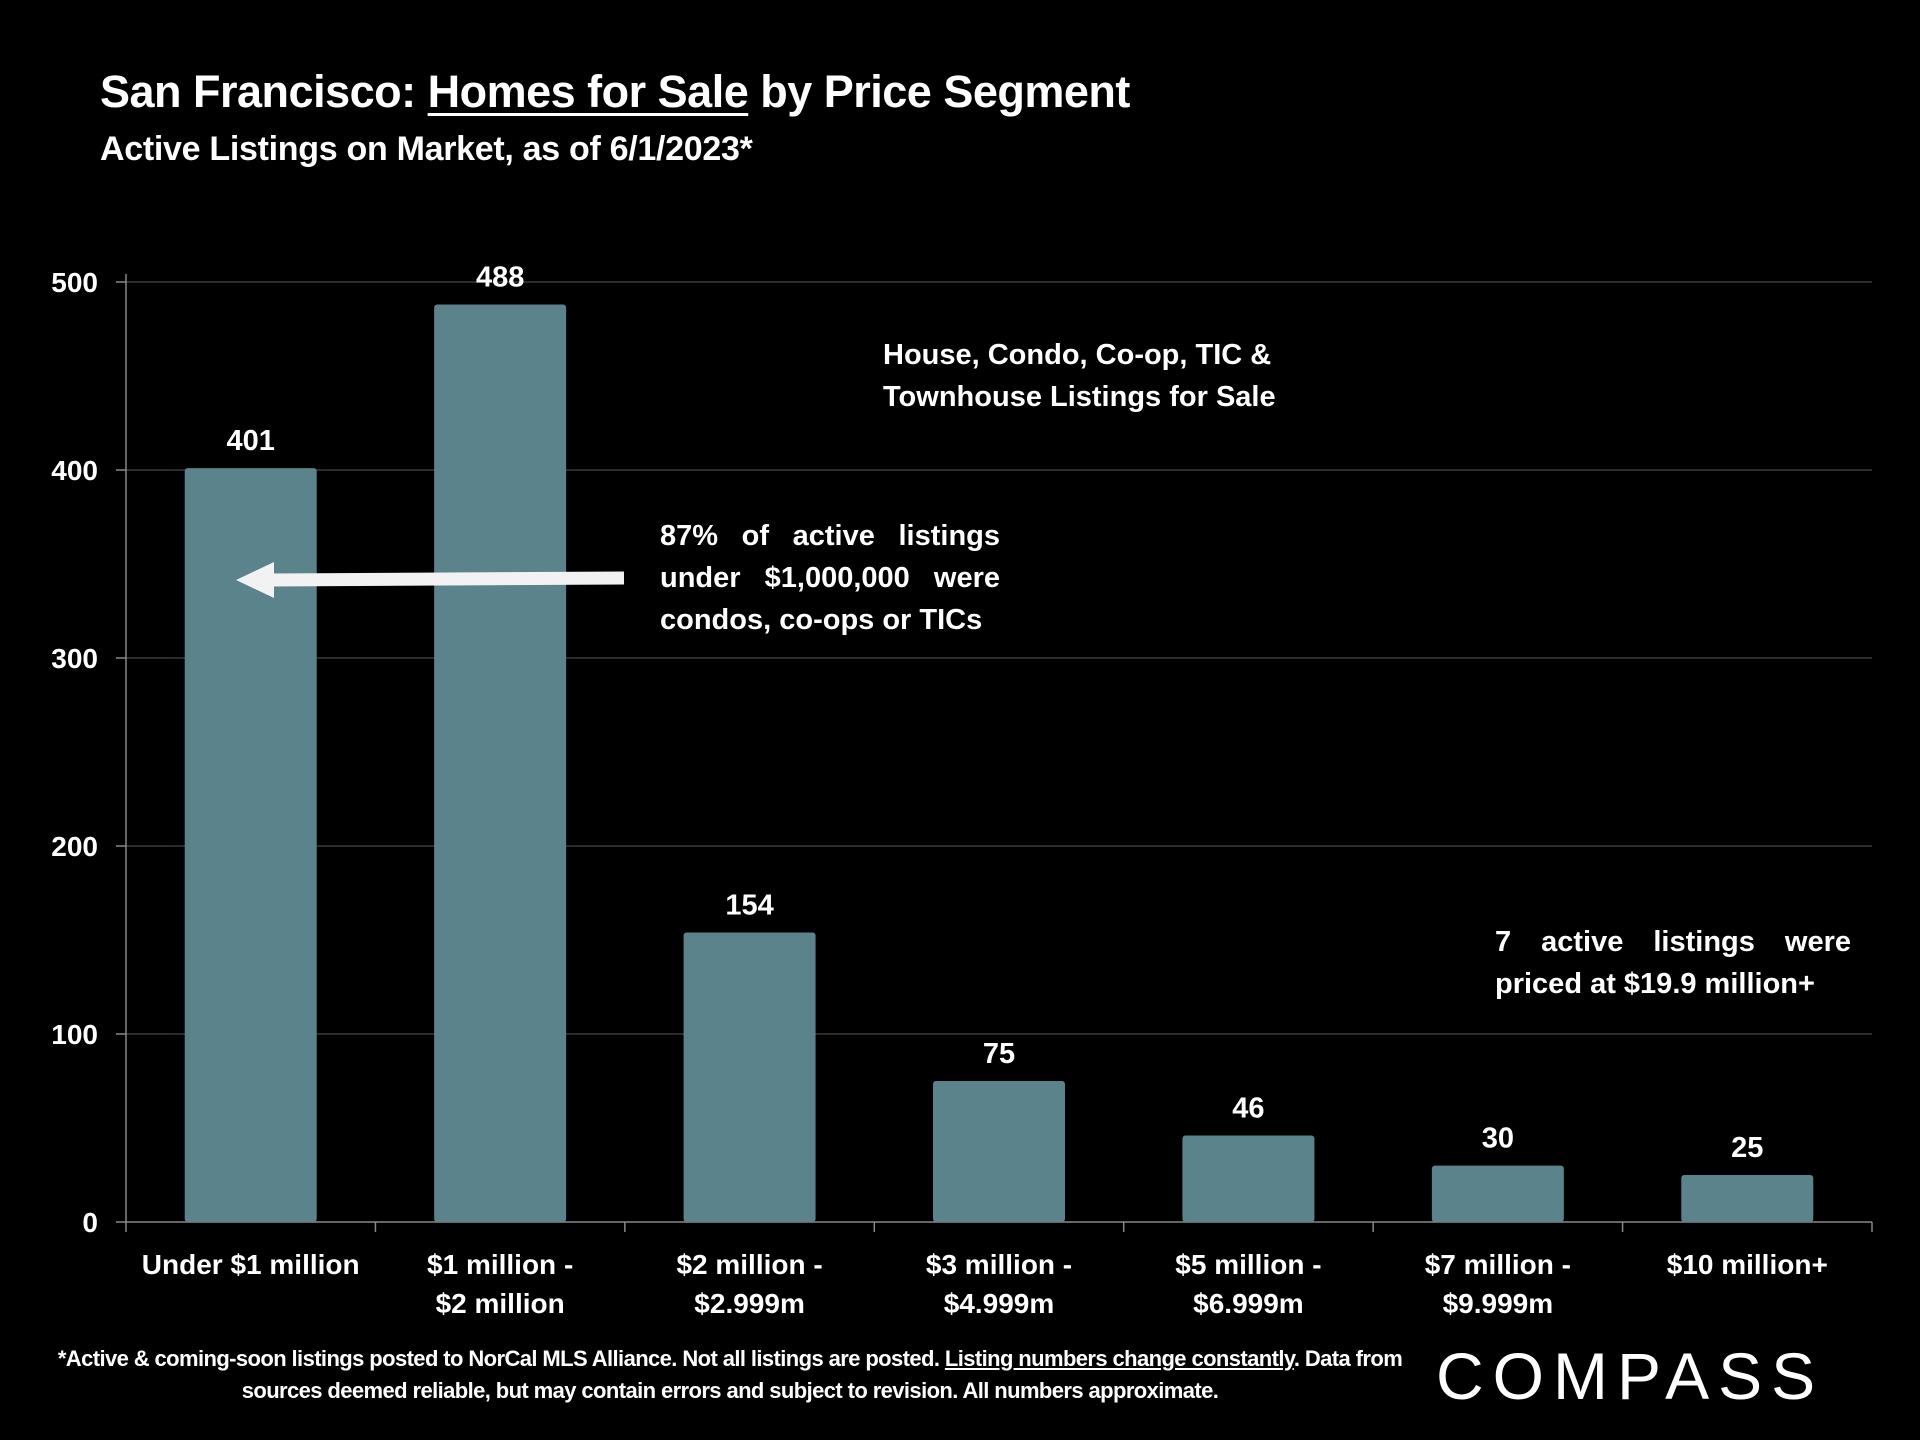 The width and height of the screenshot is (1920, 1440). Describe the element at coordinates (74, 1034) in the screenshot. I see `y-tick-label: 100` at that location.